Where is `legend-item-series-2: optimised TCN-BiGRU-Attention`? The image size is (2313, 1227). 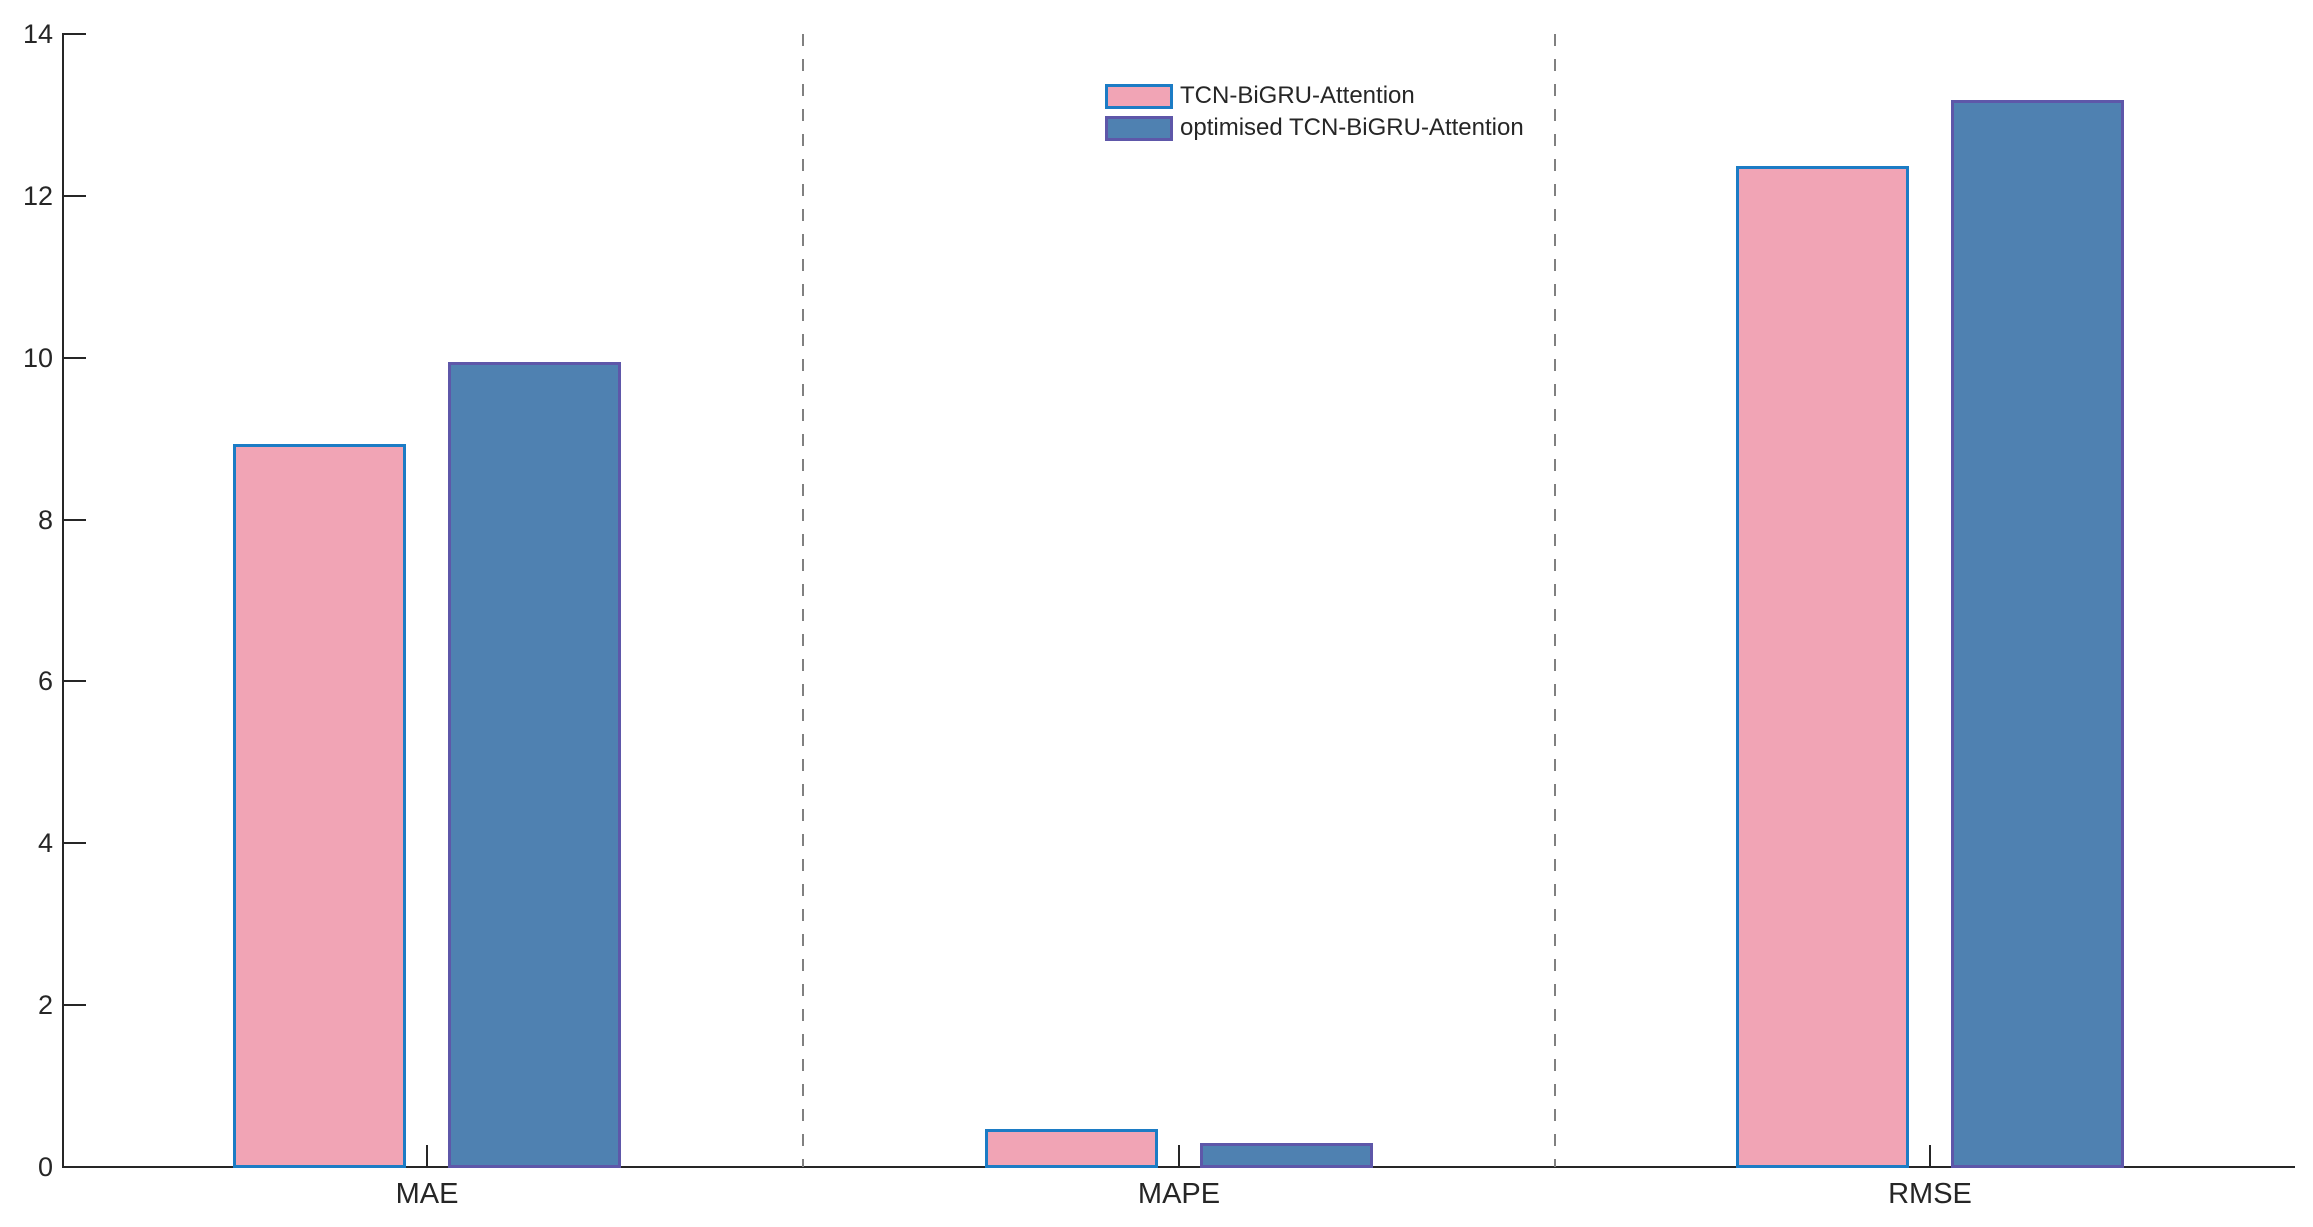 legend-item-series-2: optimised TCN-BiGRU-Attention is located at coordinates (1314, 128).